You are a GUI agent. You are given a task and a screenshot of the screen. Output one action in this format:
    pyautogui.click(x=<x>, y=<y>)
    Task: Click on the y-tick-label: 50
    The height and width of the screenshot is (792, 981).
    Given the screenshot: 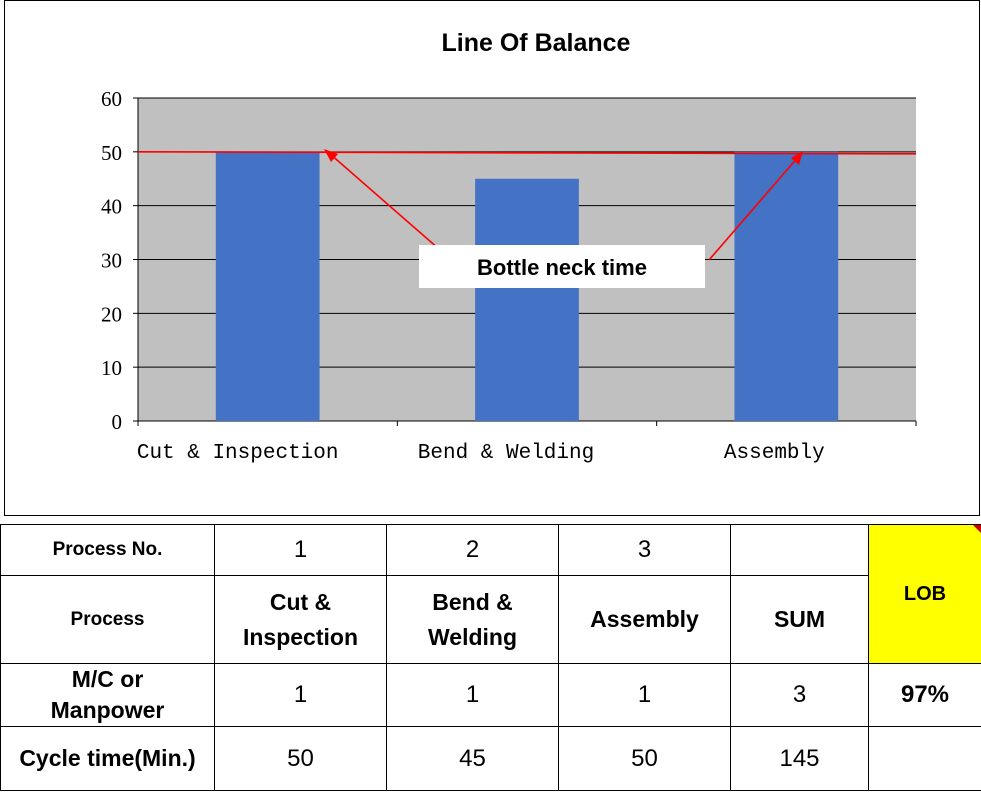 What is the action you would take?
    pyautogui.click(x=111, y=153)
    